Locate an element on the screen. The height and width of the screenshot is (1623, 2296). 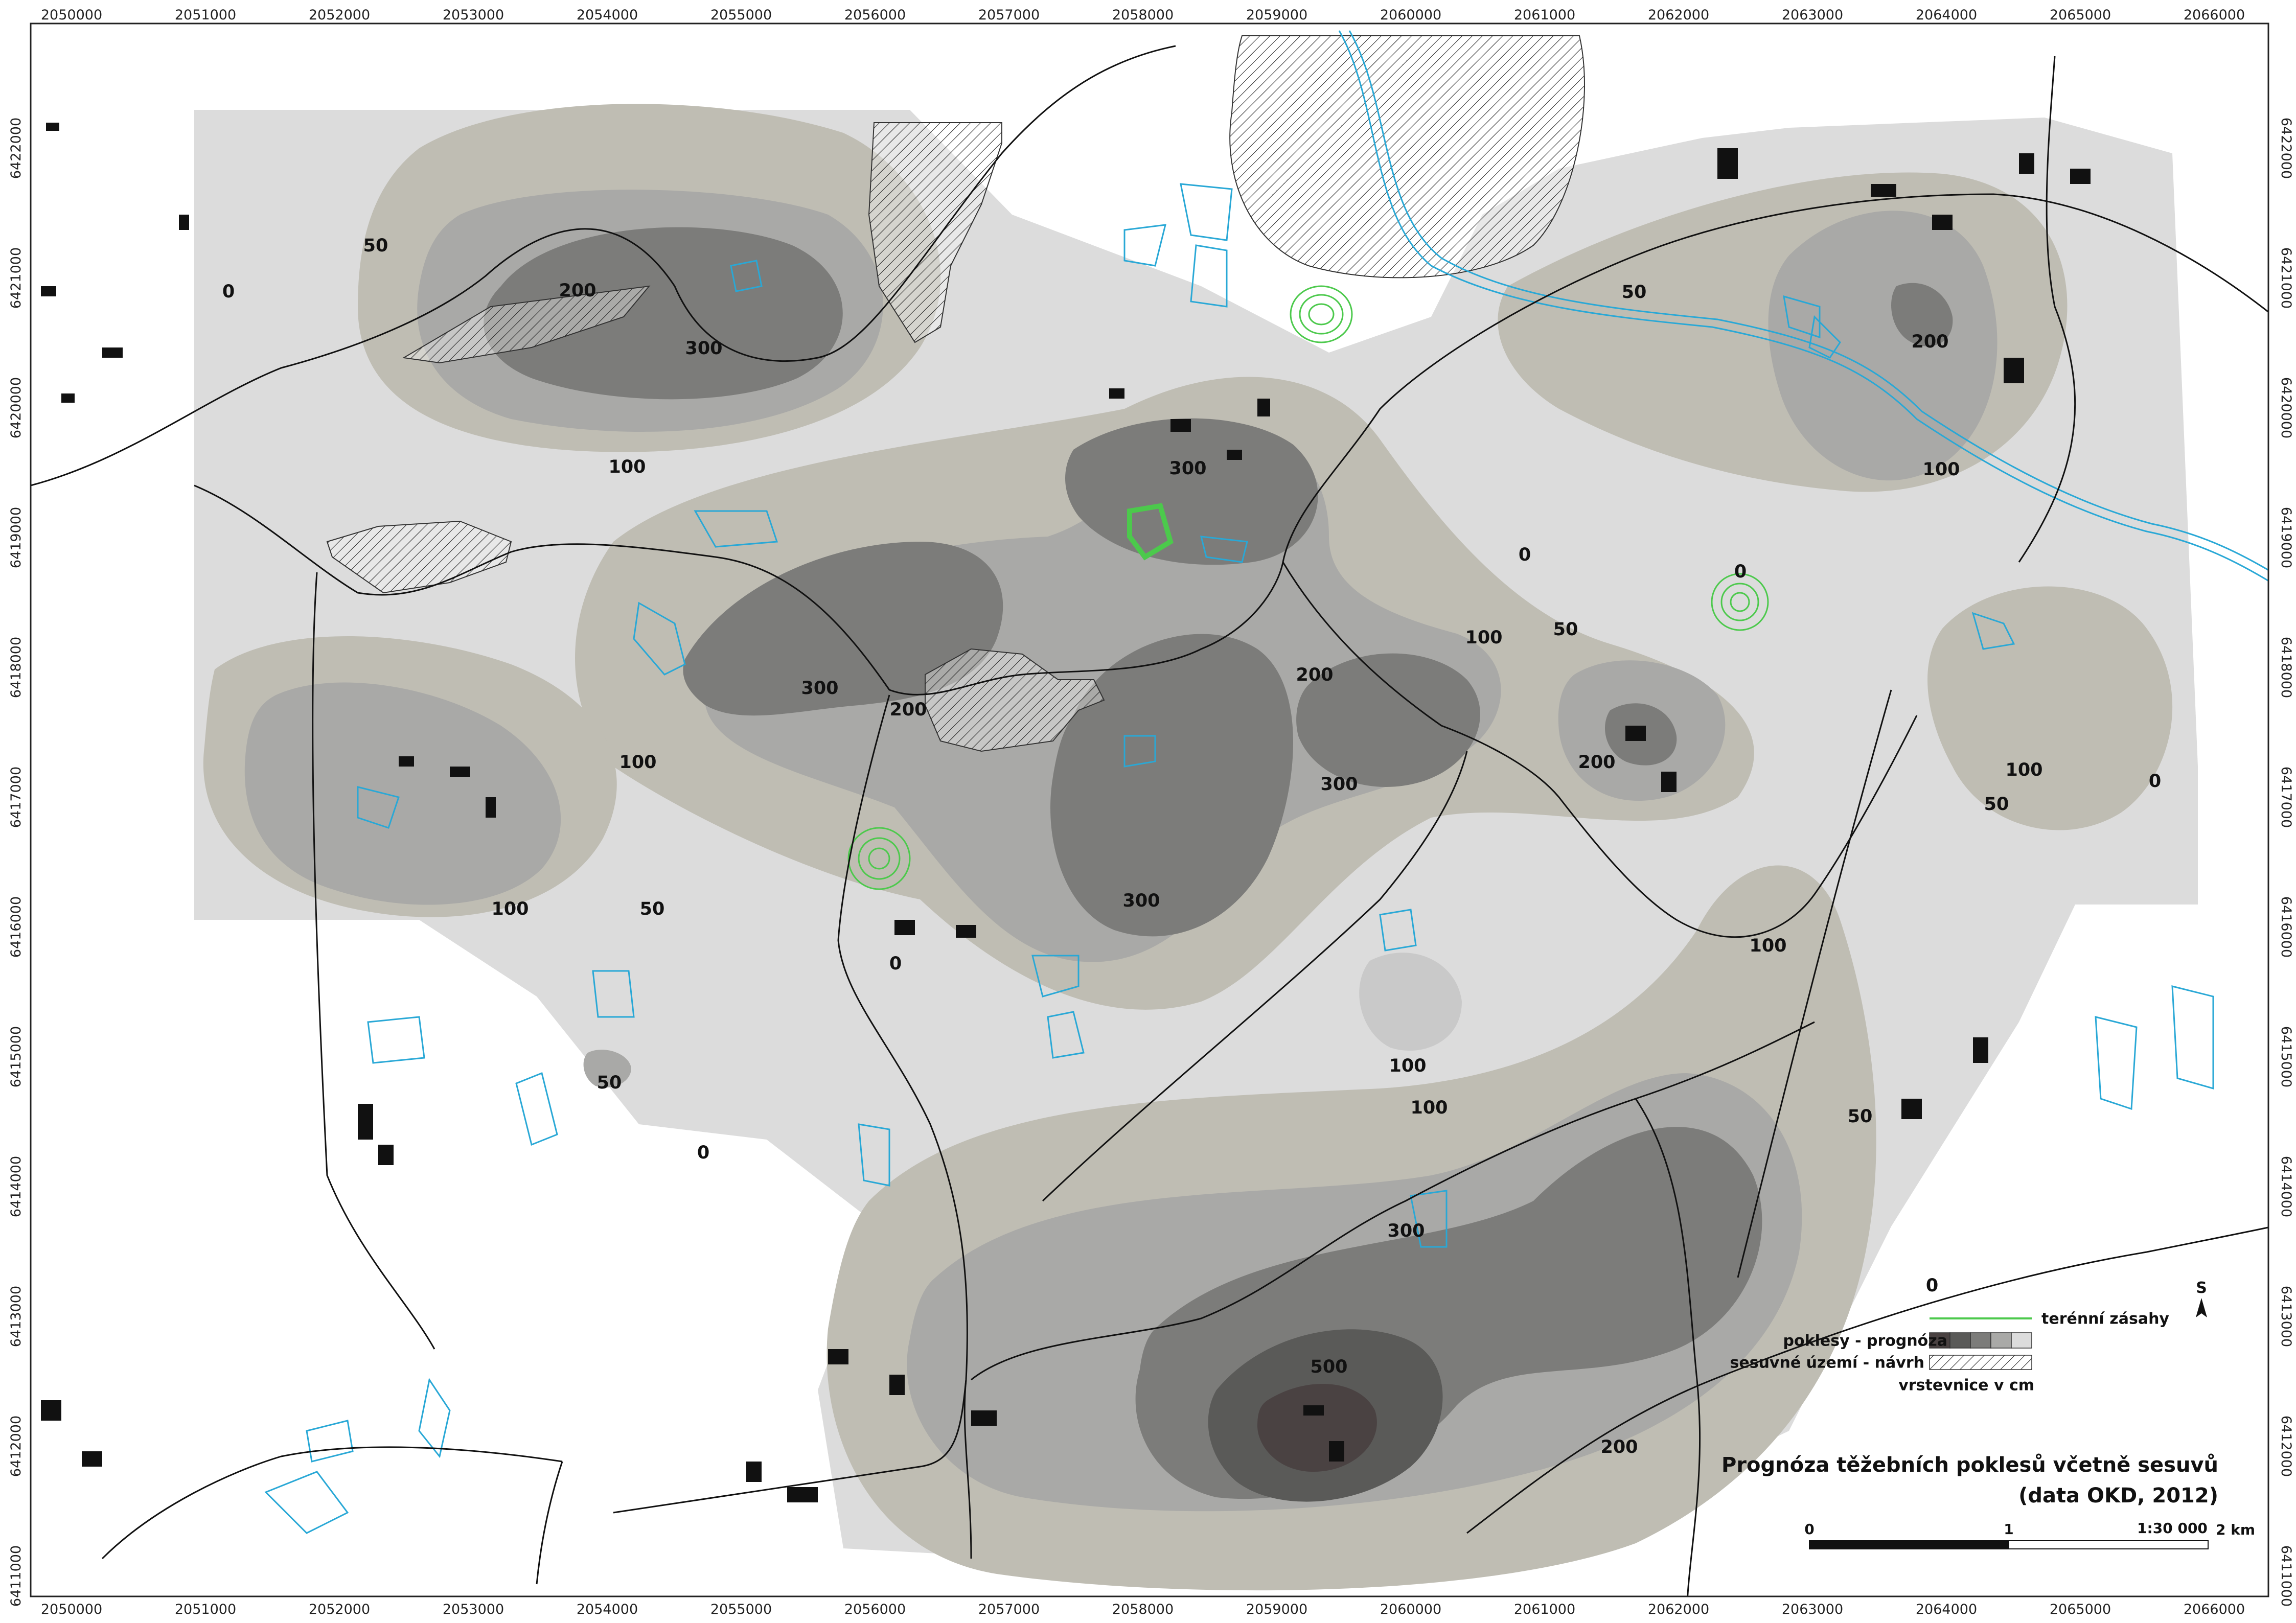
landslide-area-north-east is located at coordinates (1407, 157).